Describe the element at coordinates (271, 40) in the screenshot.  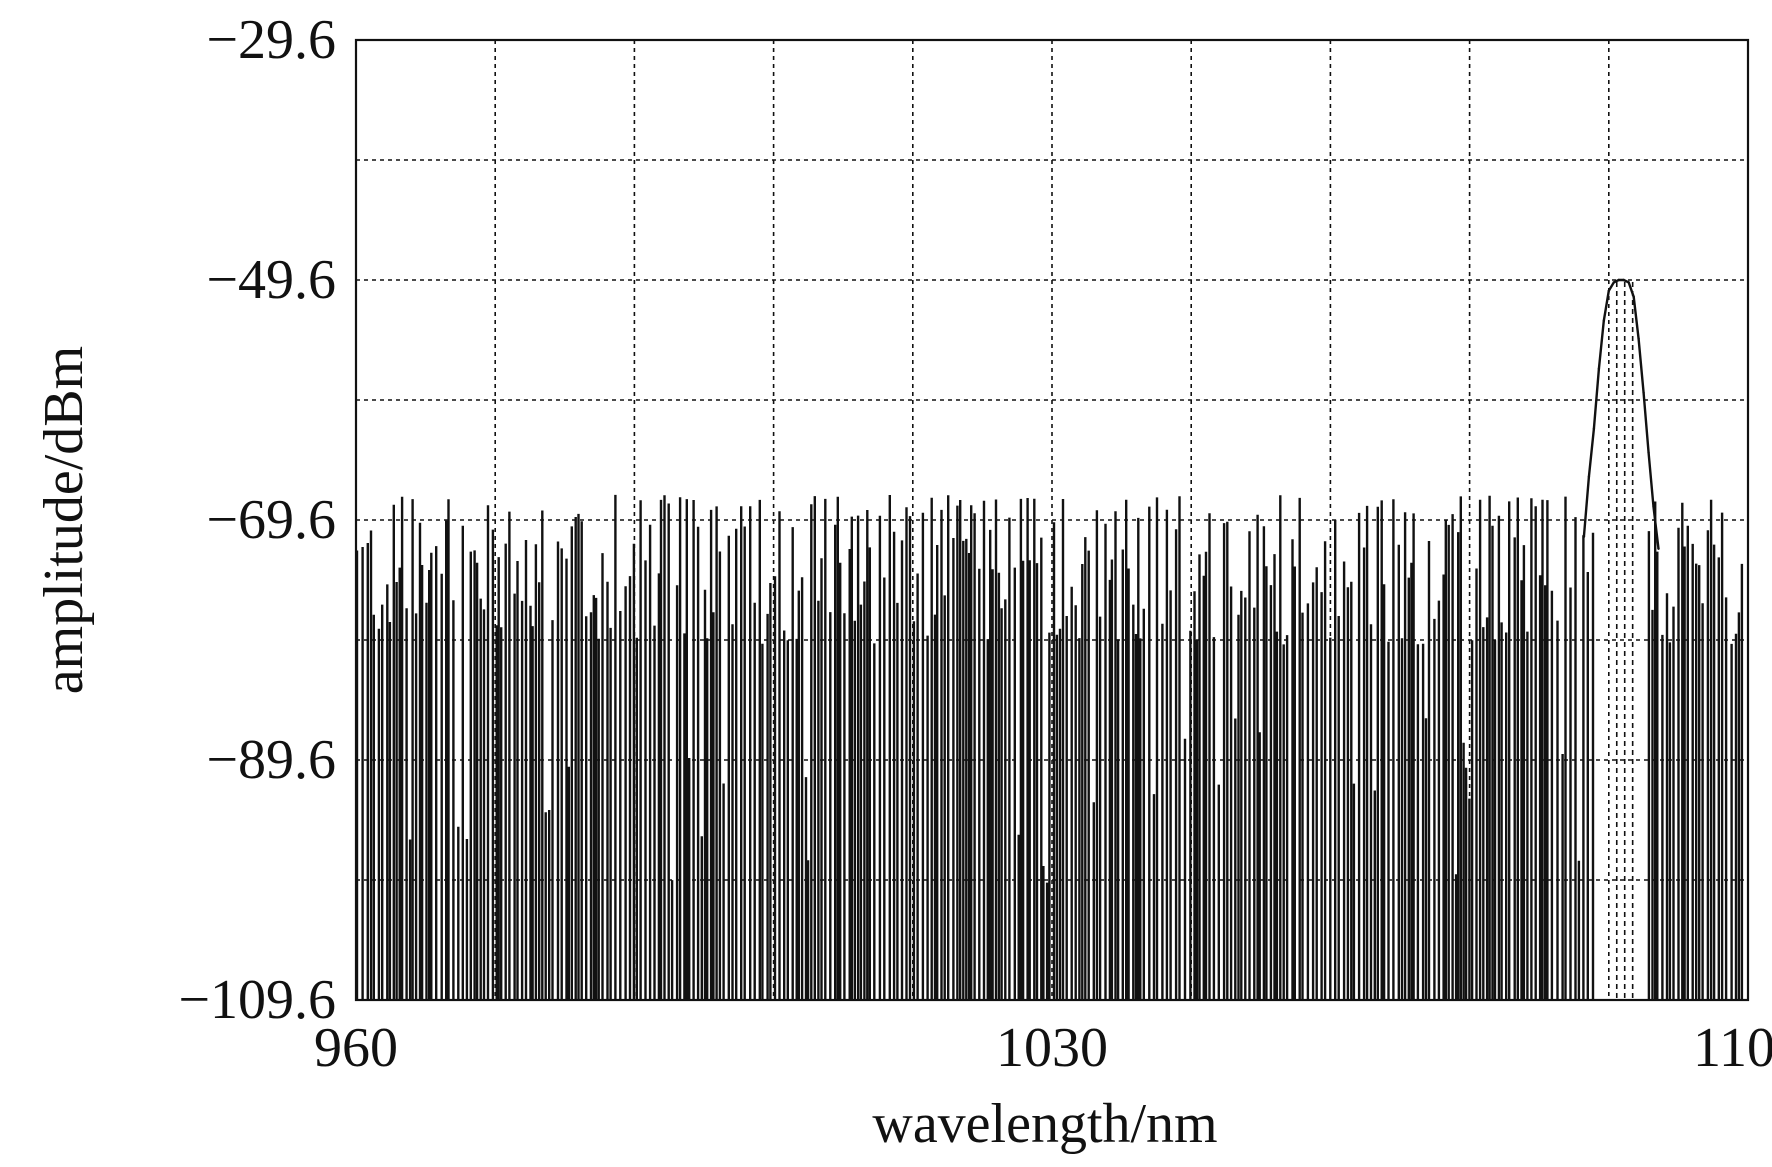
I see `y-tick-label: −29.6` at that location.